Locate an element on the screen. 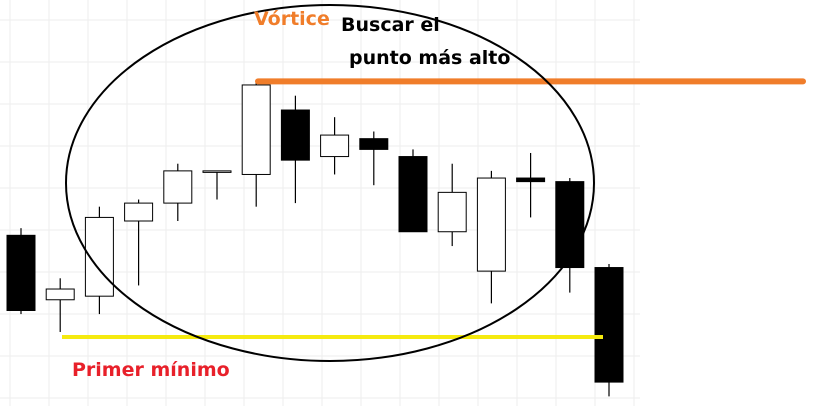 This screenshot has height=406, width=818. search-highest-label-line2: punto más alto is located at coordinates (429, 58).